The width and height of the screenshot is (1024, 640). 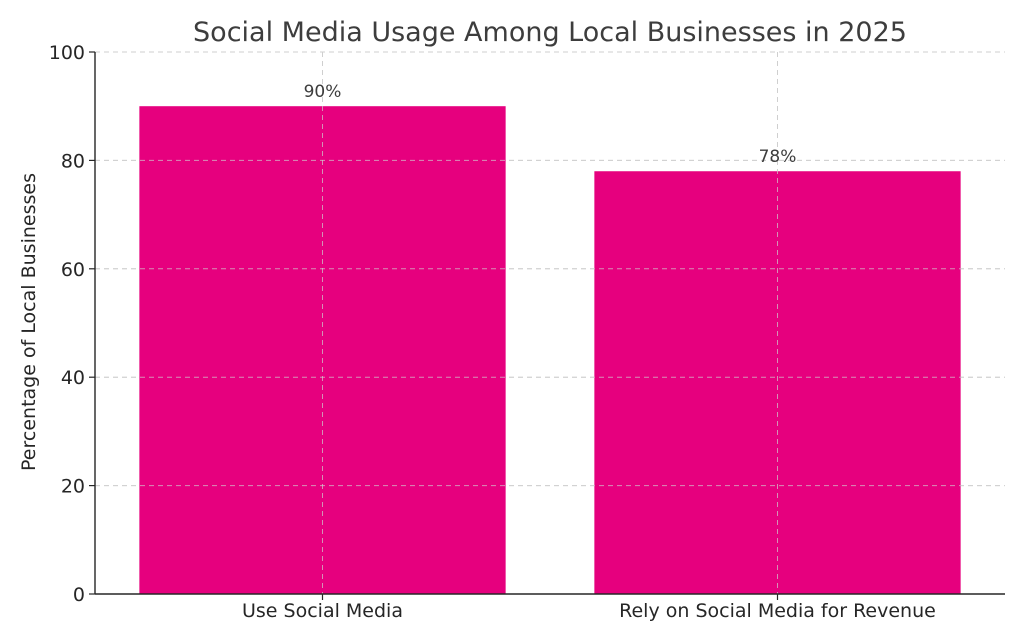 What do you see at coordinates (73, 487) in the screenshot?
I see `y-tick-label: 20` at bounding box center [73, 487].